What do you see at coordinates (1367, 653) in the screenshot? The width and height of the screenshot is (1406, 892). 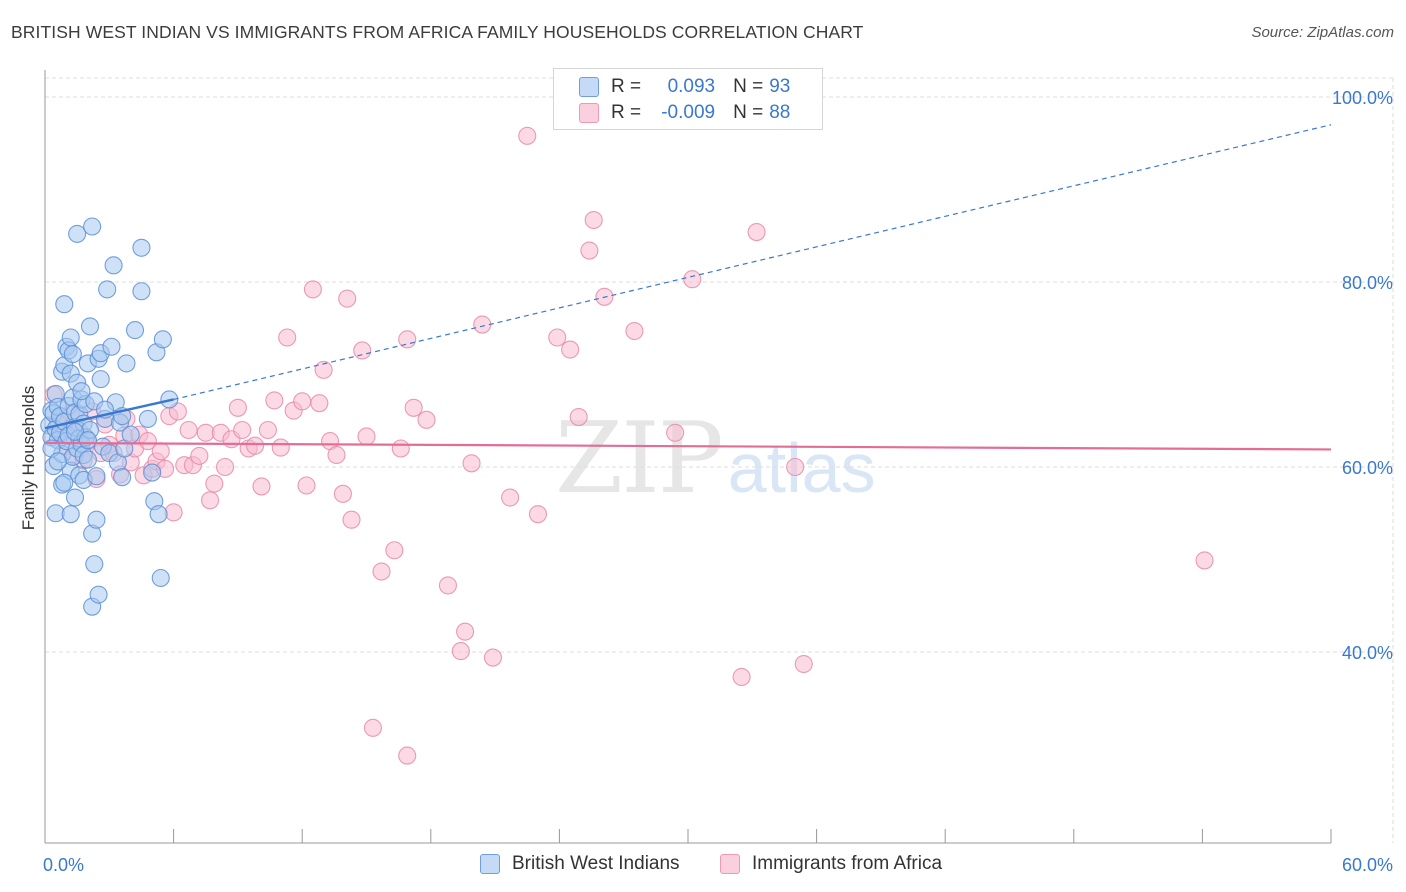 I see `y-tick-label: 40.0%` at bounding box center [1367, 653].